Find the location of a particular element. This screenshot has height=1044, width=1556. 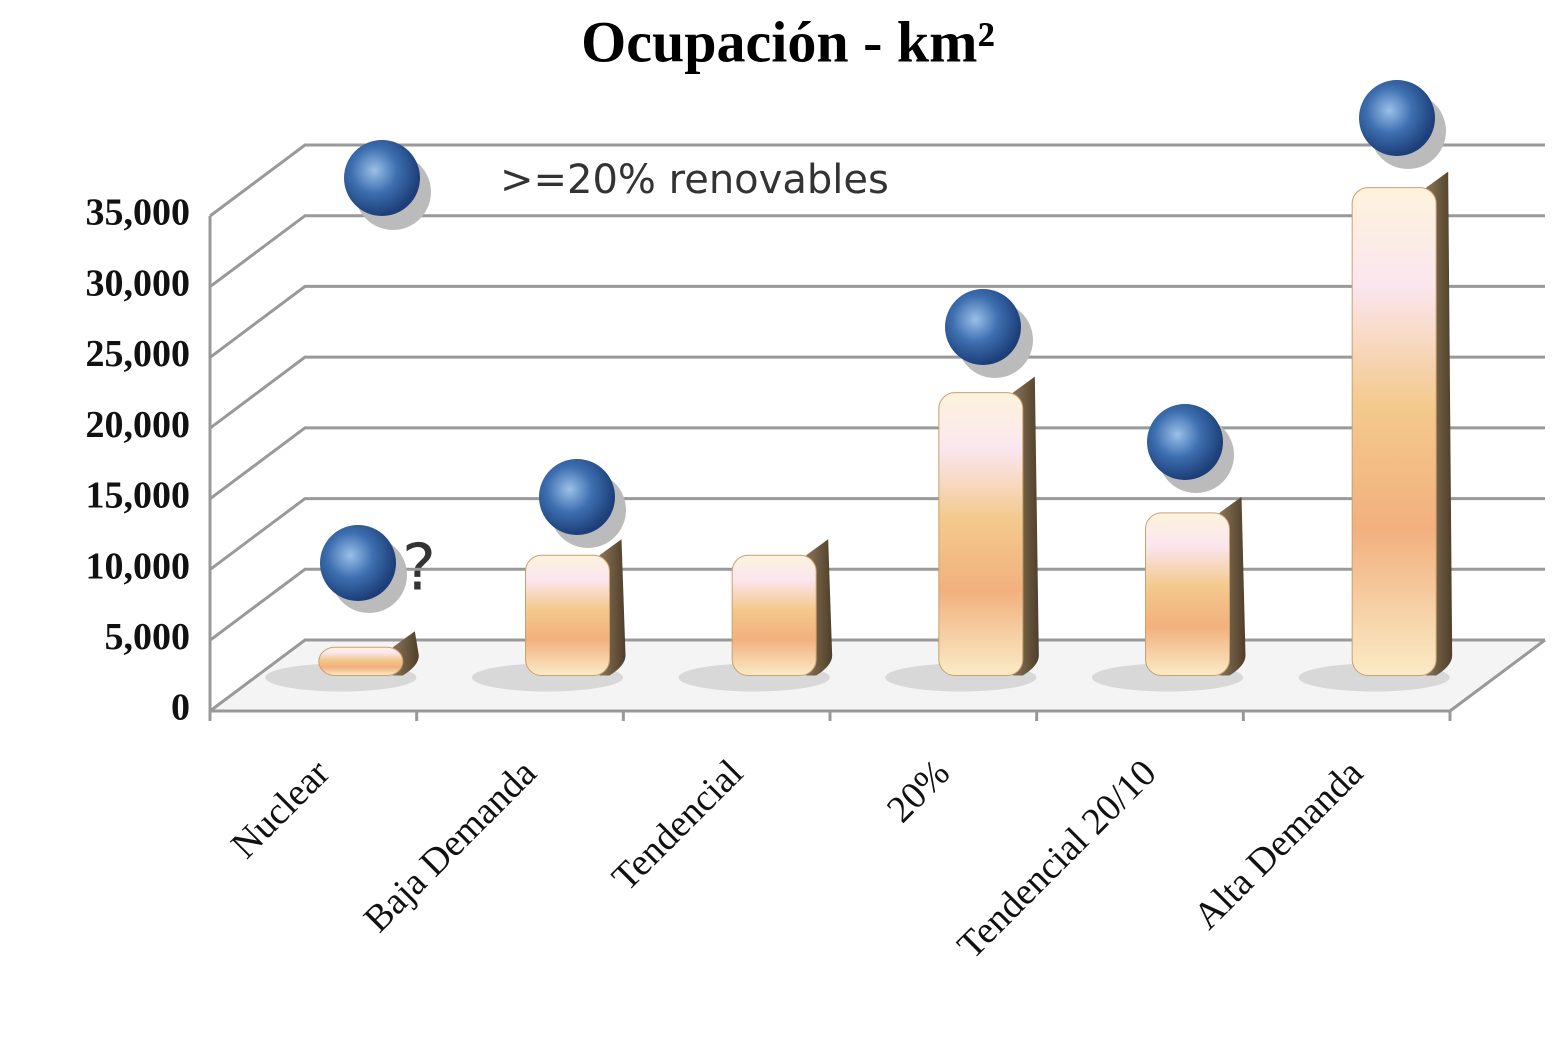

x-tick-label: Tendencial is located at coordinates (677, 825).